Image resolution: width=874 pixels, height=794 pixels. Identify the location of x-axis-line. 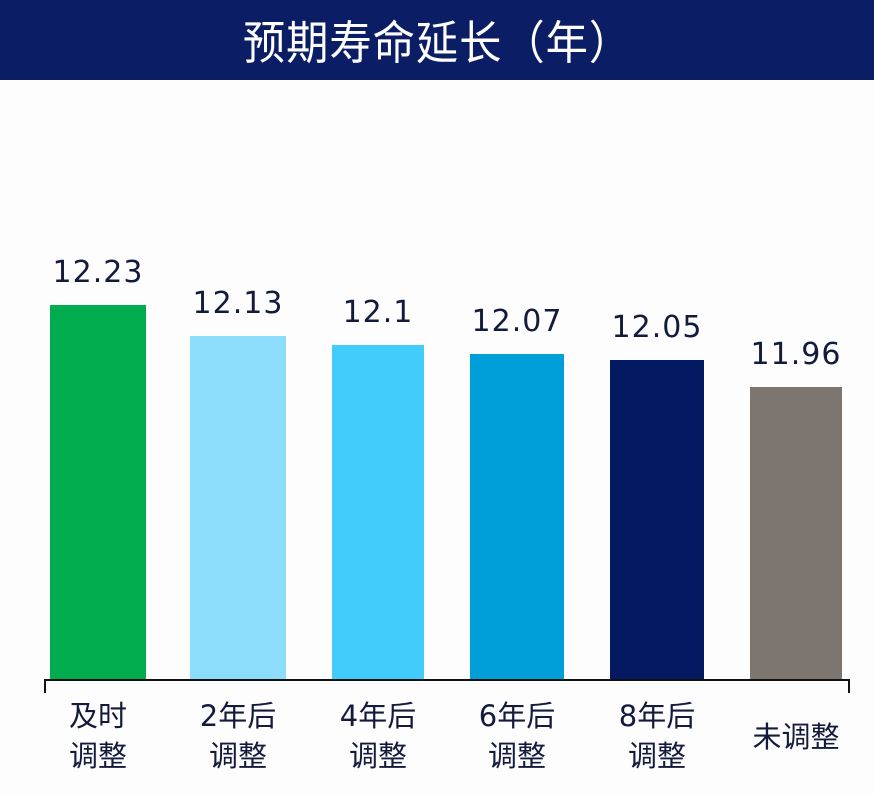
(447, 680).